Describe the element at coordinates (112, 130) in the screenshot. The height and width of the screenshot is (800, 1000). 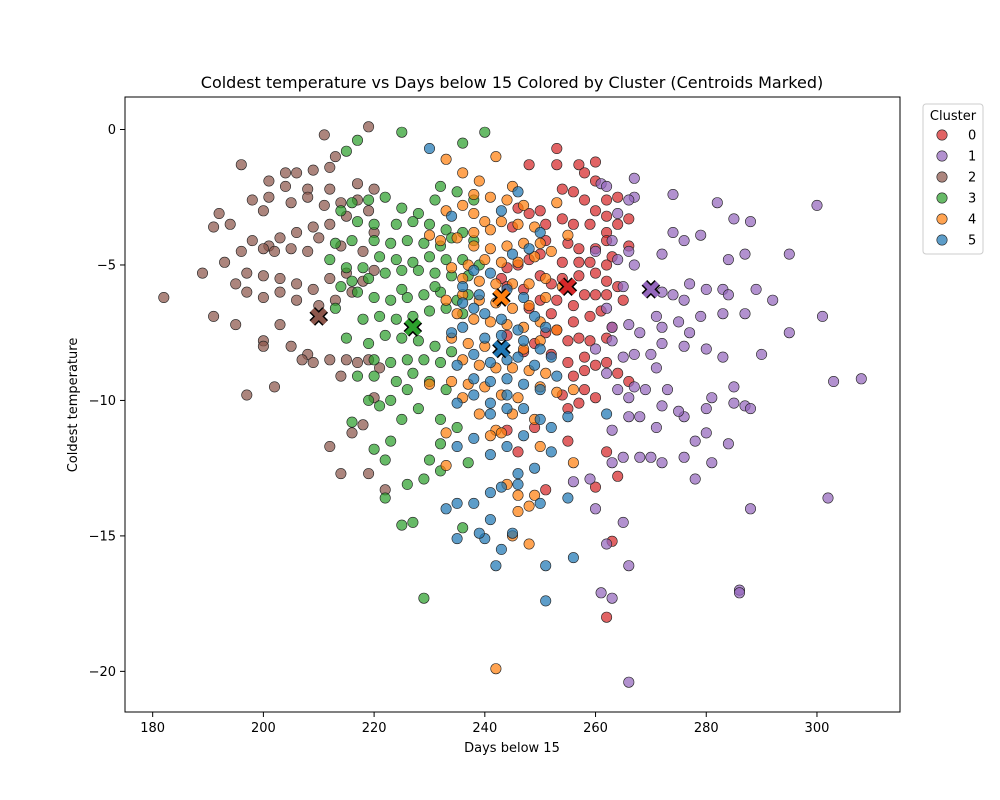
I see `y-tick-label: 0` at that location.